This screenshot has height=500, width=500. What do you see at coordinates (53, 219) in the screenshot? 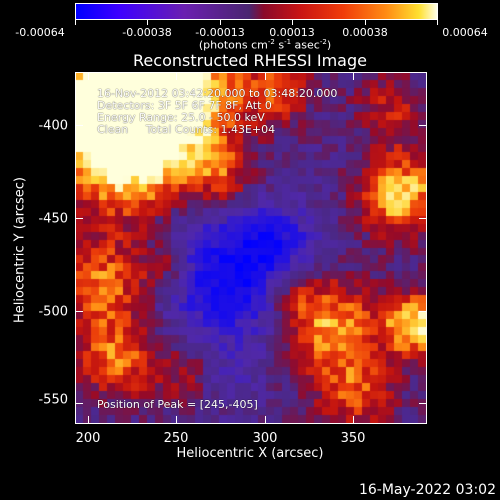
I see `y-tick-label: -450` at bounding box center [53, 219].